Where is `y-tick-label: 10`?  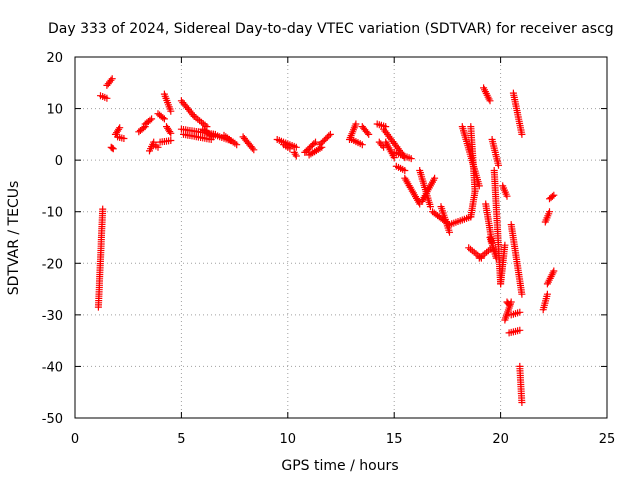
y-tick-label: 10 is located at coordinates (54, 110).